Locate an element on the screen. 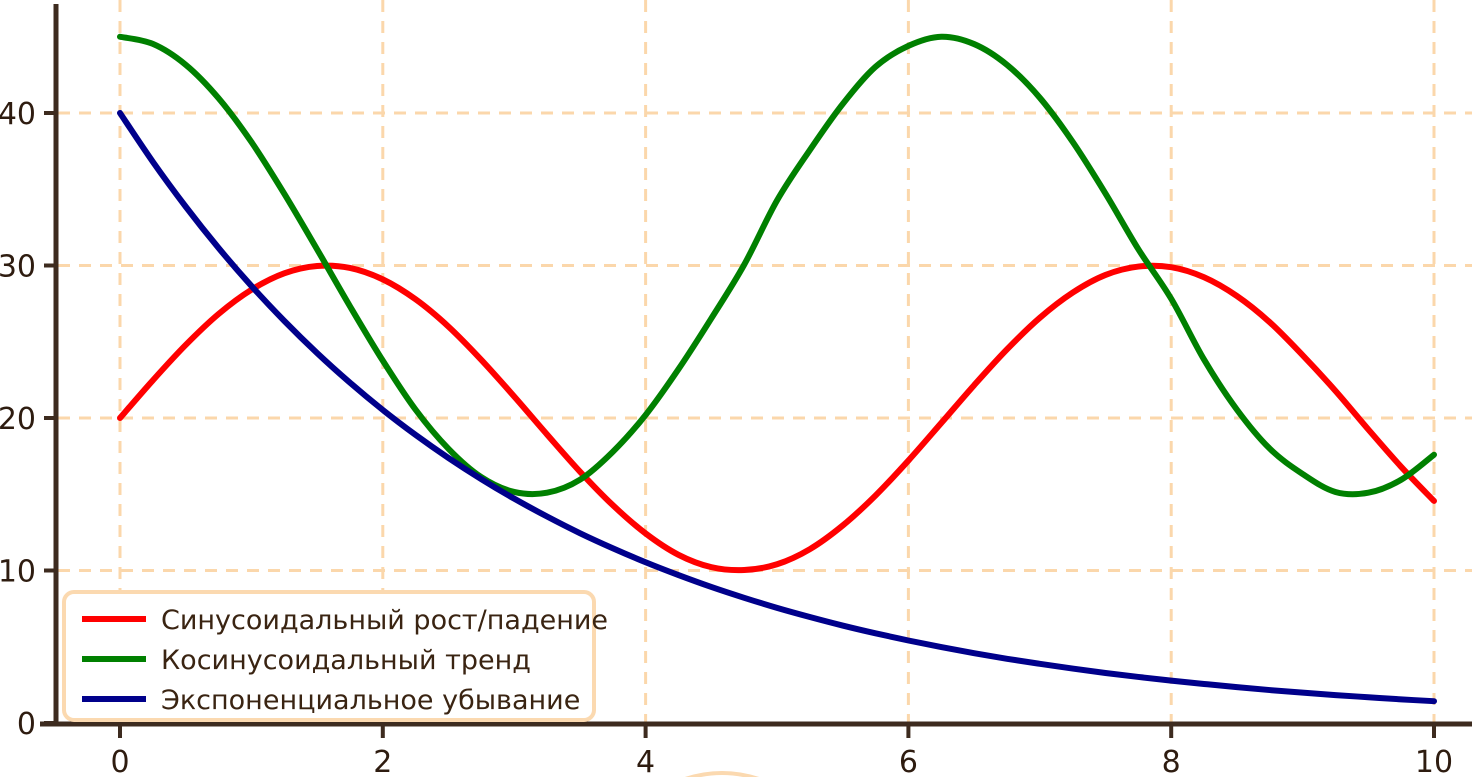  x-tick-label-2: 4 is located at coordinates (645, 761).